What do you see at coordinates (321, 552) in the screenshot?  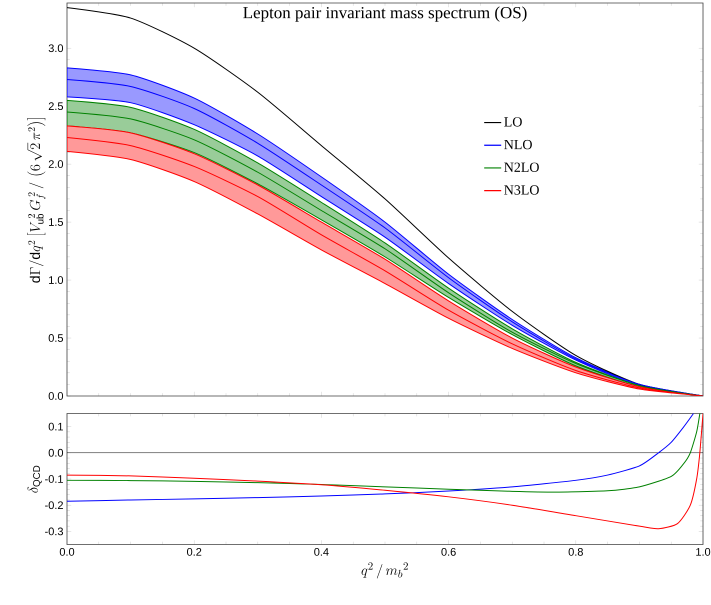 I see `x-tick-label: 0.4` at bounding box center [321, 552].